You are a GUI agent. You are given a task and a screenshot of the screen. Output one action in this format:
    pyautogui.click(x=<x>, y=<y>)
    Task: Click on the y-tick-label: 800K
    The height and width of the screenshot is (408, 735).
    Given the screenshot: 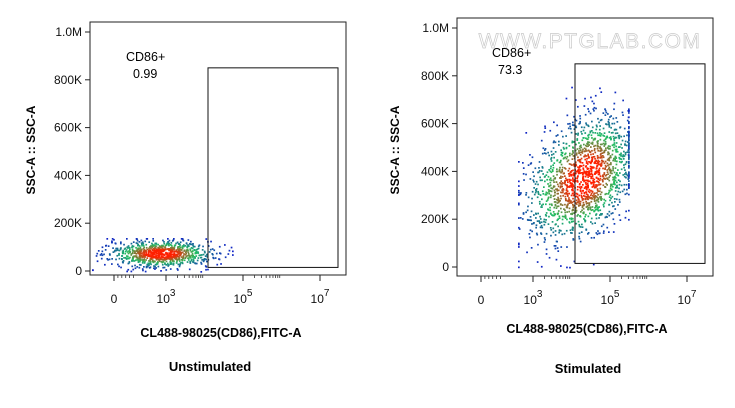 What is the action you would take?
    pyautogui.click(x=435, y=76)
    